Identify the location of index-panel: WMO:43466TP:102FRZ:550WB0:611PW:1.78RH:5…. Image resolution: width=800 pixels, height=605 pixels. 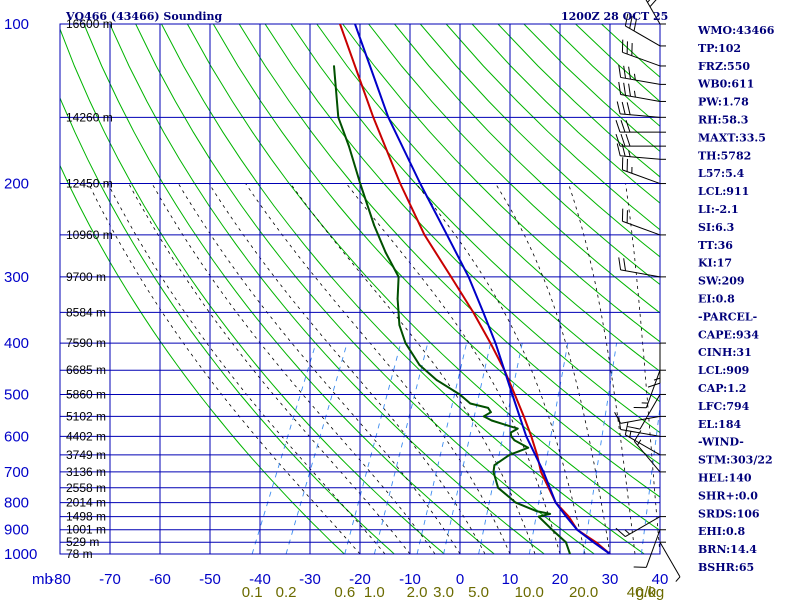
(736, 299).